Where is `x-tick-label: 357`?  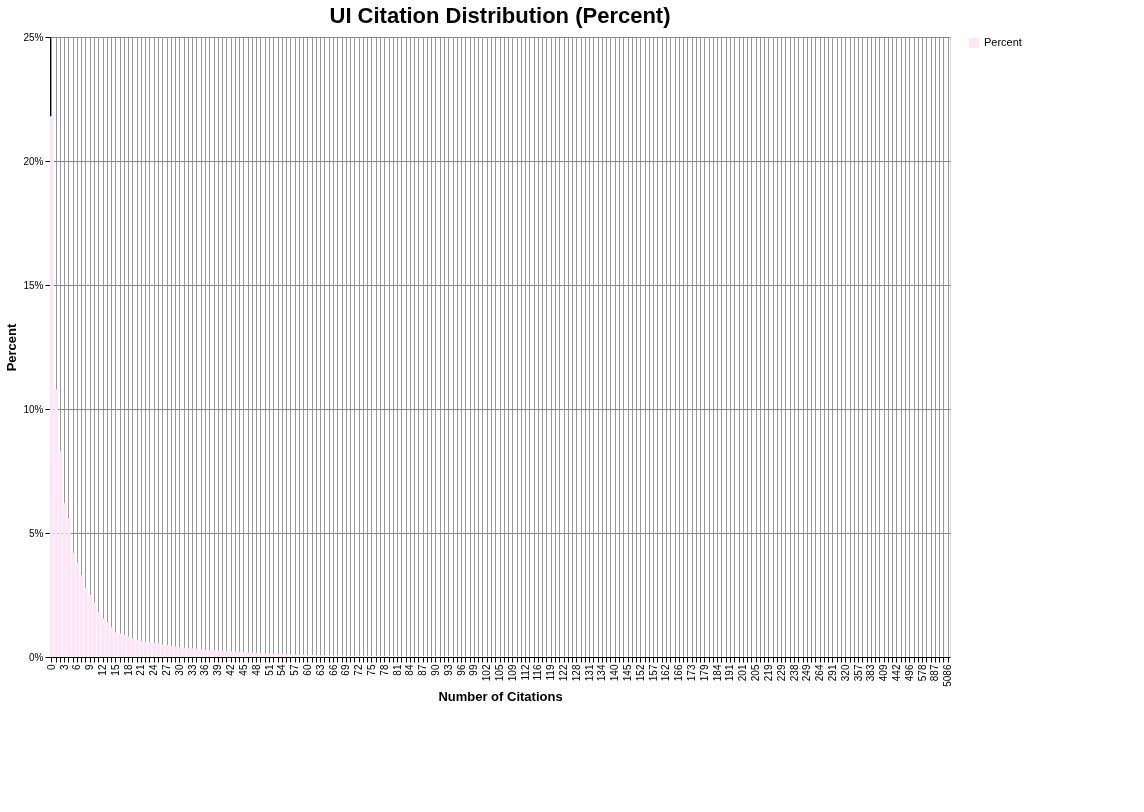 x-tick-label: 357 is located at coordinates (858, 673).